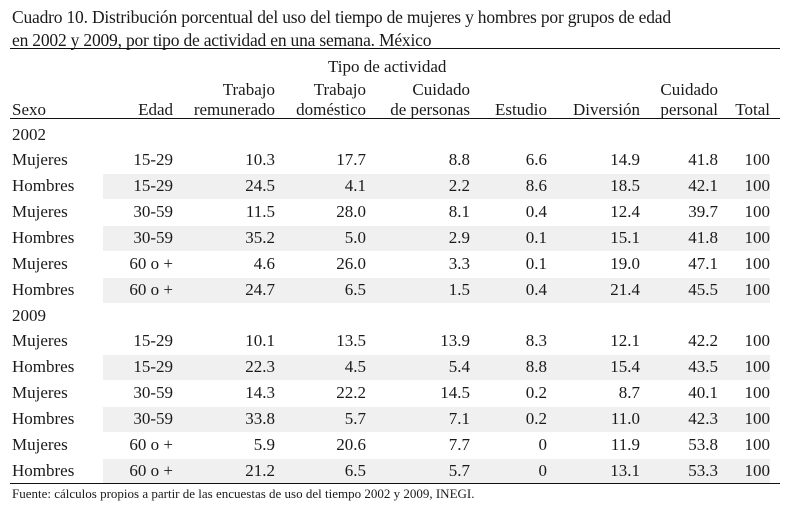  I want to click on table-cell: 35.2, so click(260, 237).